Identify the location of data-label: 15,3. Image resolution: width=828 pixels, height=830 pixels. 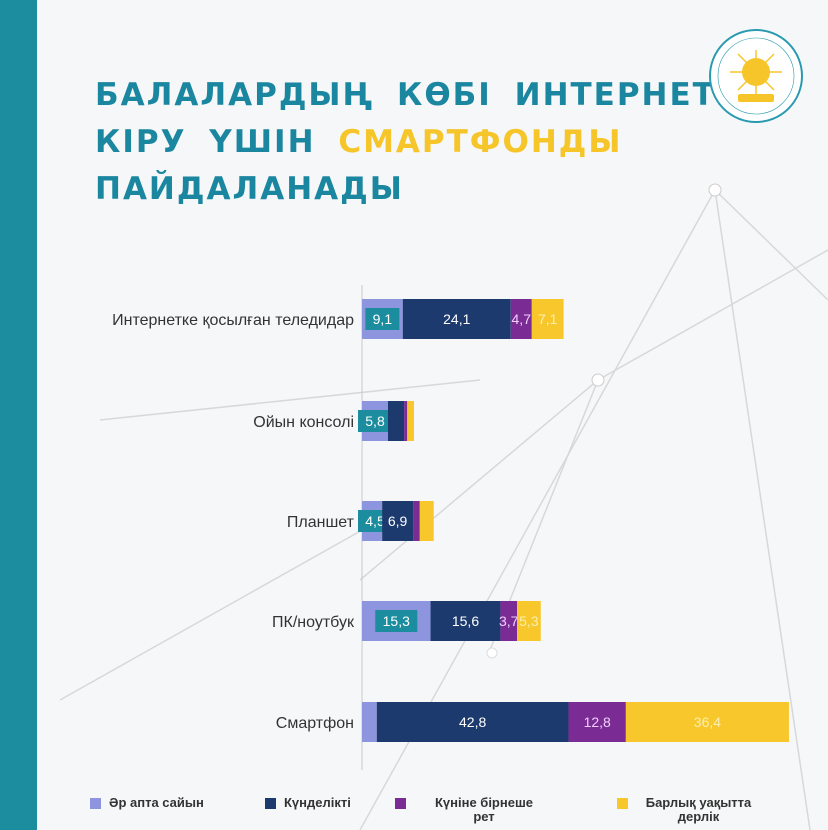
(396, 621).